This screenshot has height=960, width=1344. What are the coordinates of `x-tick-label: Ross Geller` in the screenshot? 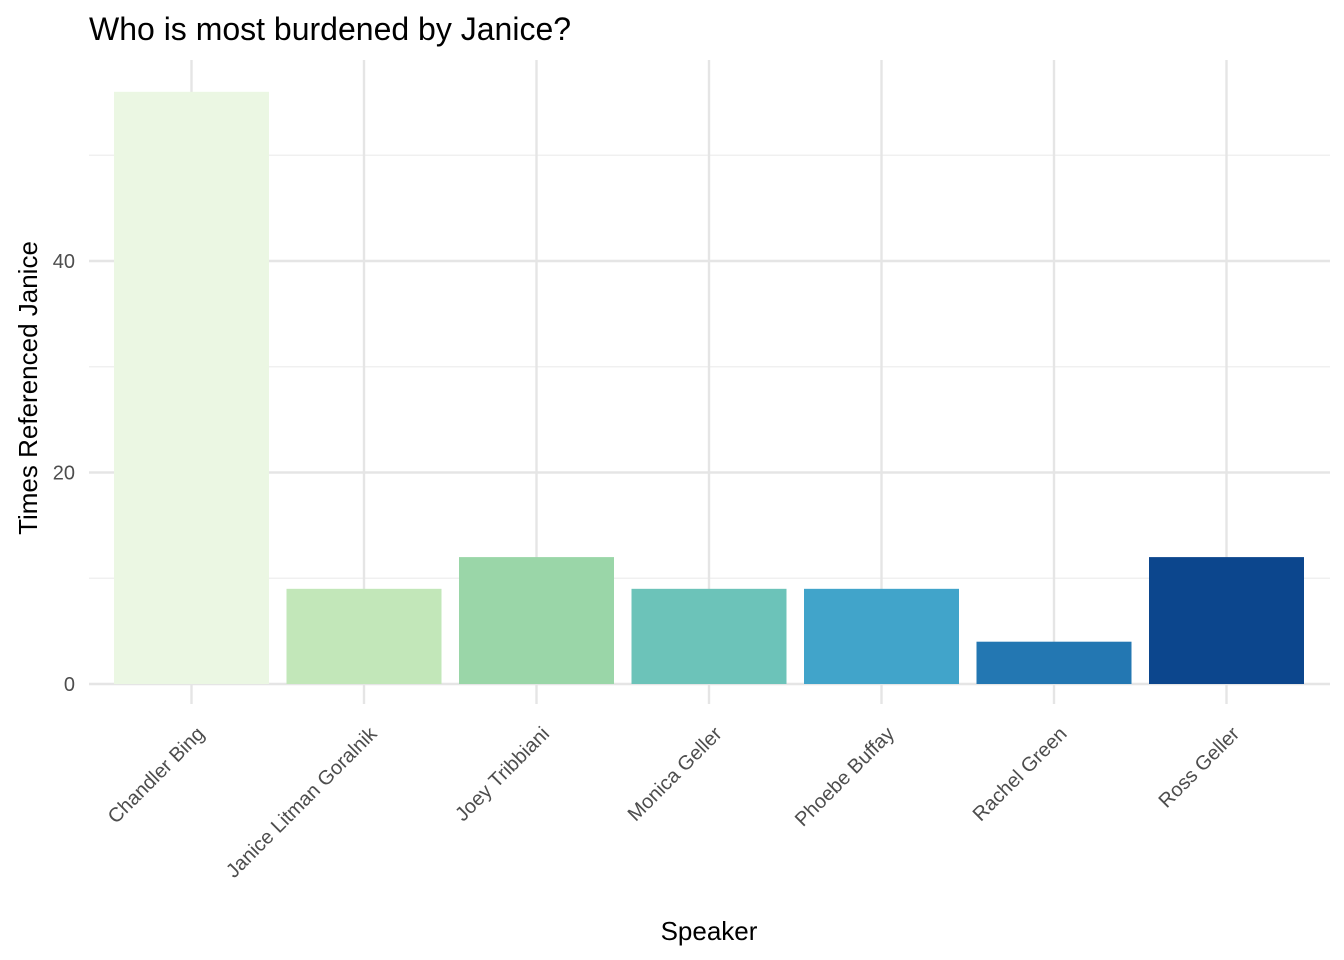 It's located at (1200, 768).